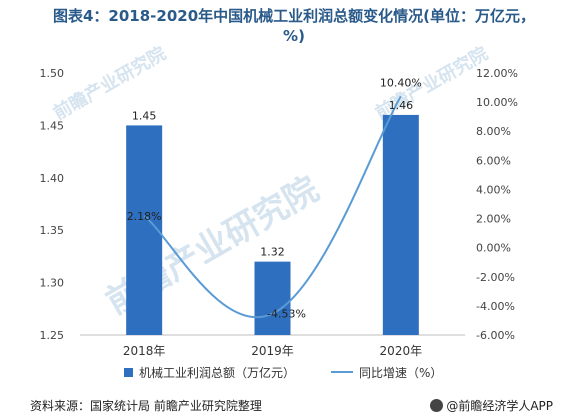  I want to click on legend: 机械工业利润总额（万亿元） 同比增速（%）, so click(283, 372).